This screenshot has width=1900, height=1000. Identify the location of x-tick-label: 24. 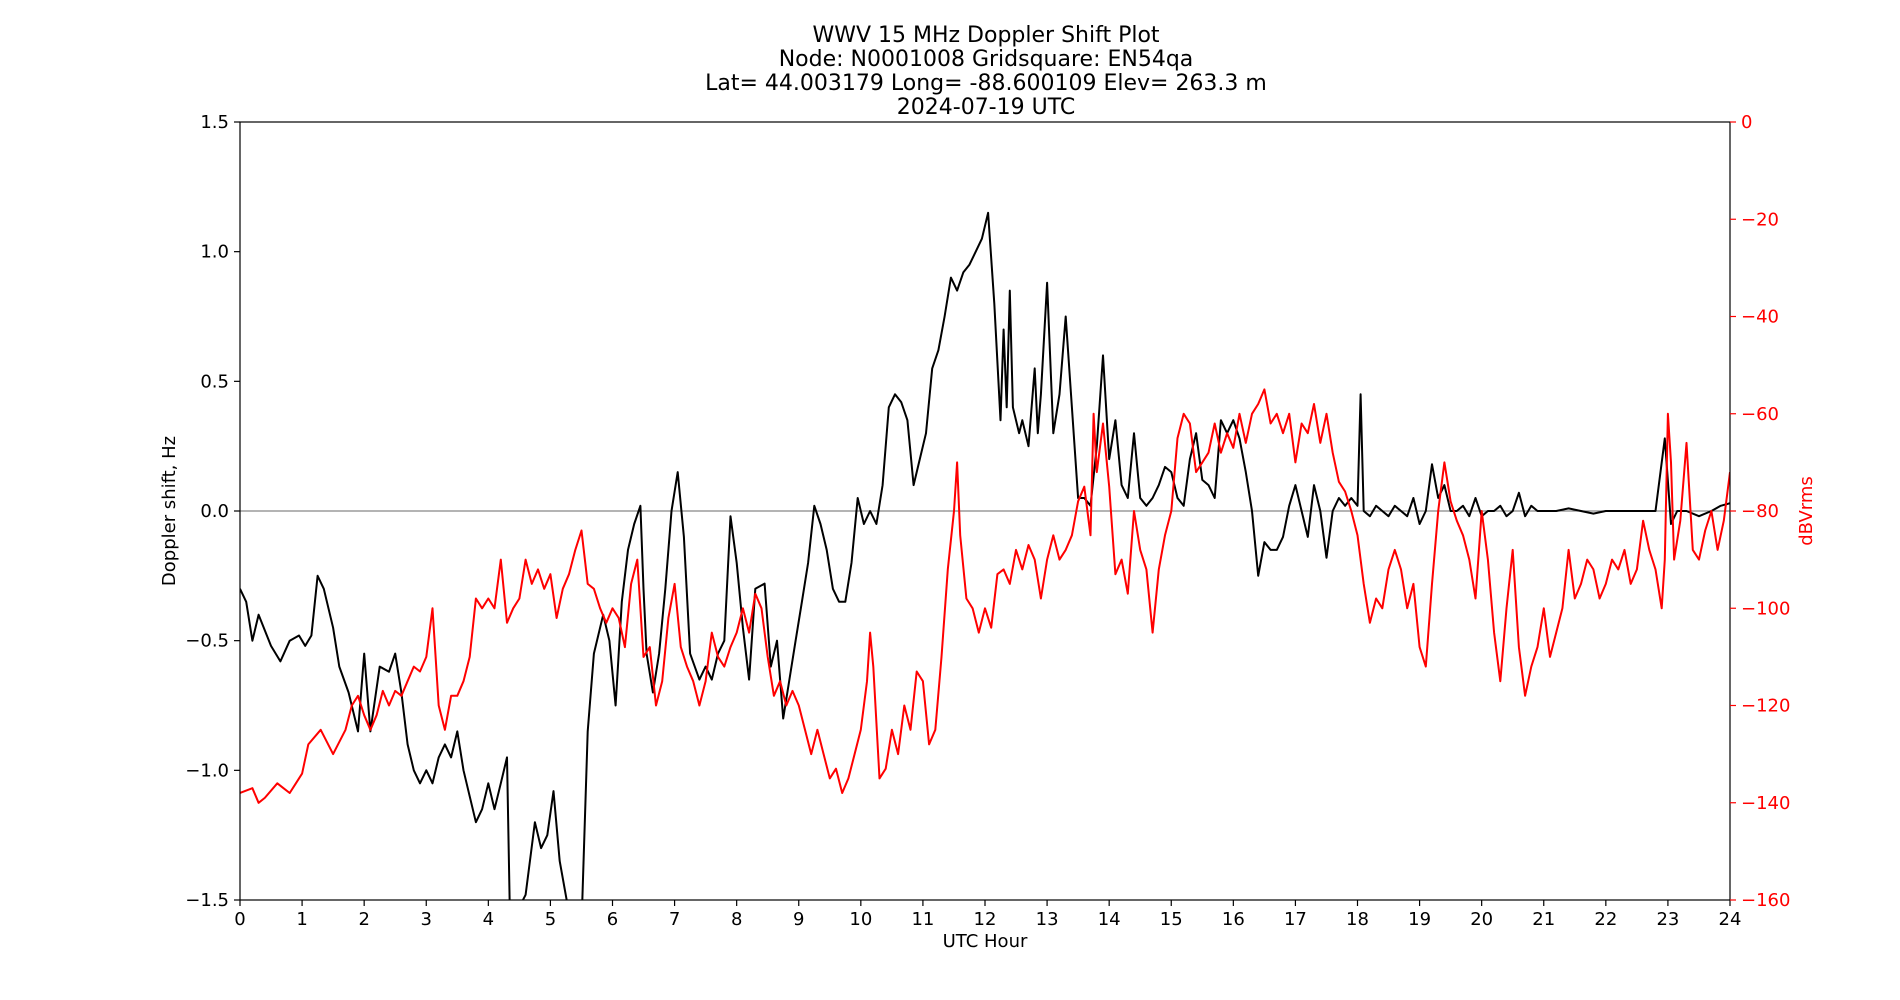
(1730, 919).